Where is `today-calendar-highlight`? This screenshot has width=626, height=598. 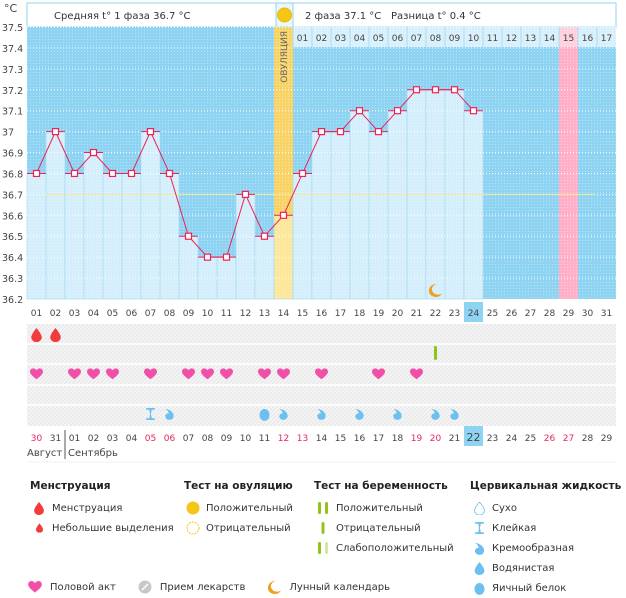 today-calendar-highlight is located at coordinates (473, 436).